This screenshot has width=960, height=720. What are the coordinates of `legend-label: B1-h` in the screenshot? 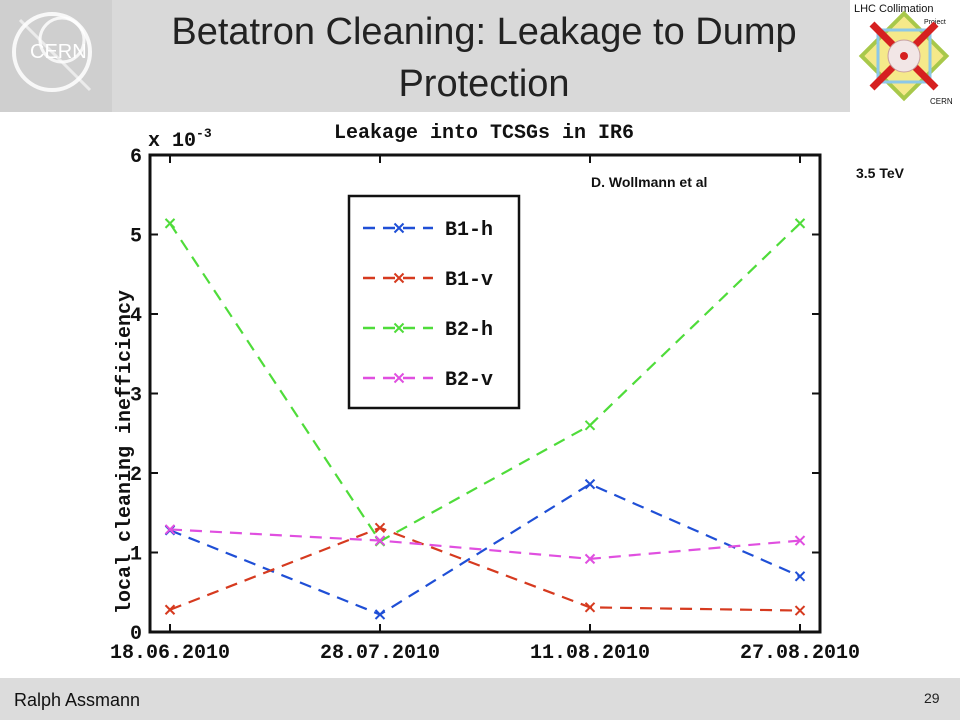 It's located at (469, 230).